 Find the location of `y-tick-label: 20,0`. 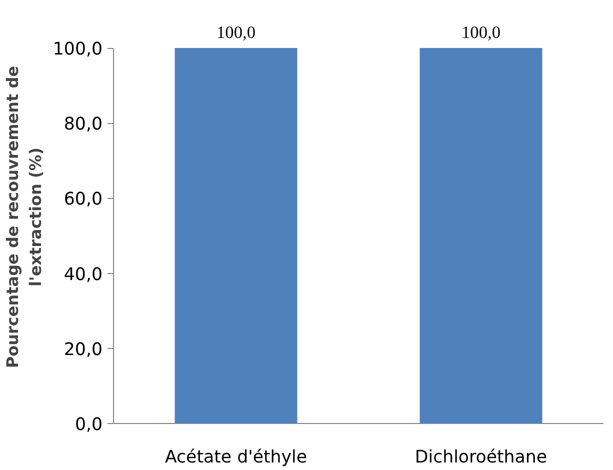

y-tick-label: 20,0 is located at coordinates (83, 350).